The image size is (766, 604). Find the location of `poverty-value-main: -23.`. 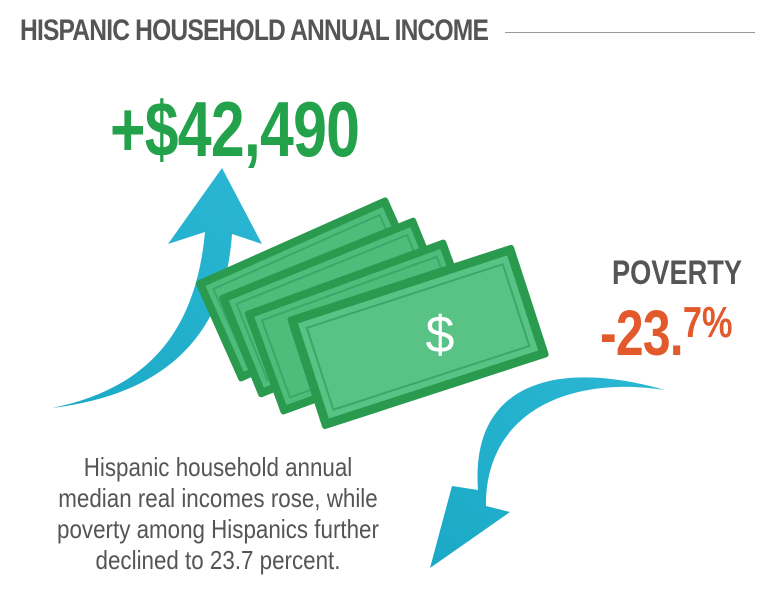

poverty-value-main: -23. is located at coordinates (642, 333).